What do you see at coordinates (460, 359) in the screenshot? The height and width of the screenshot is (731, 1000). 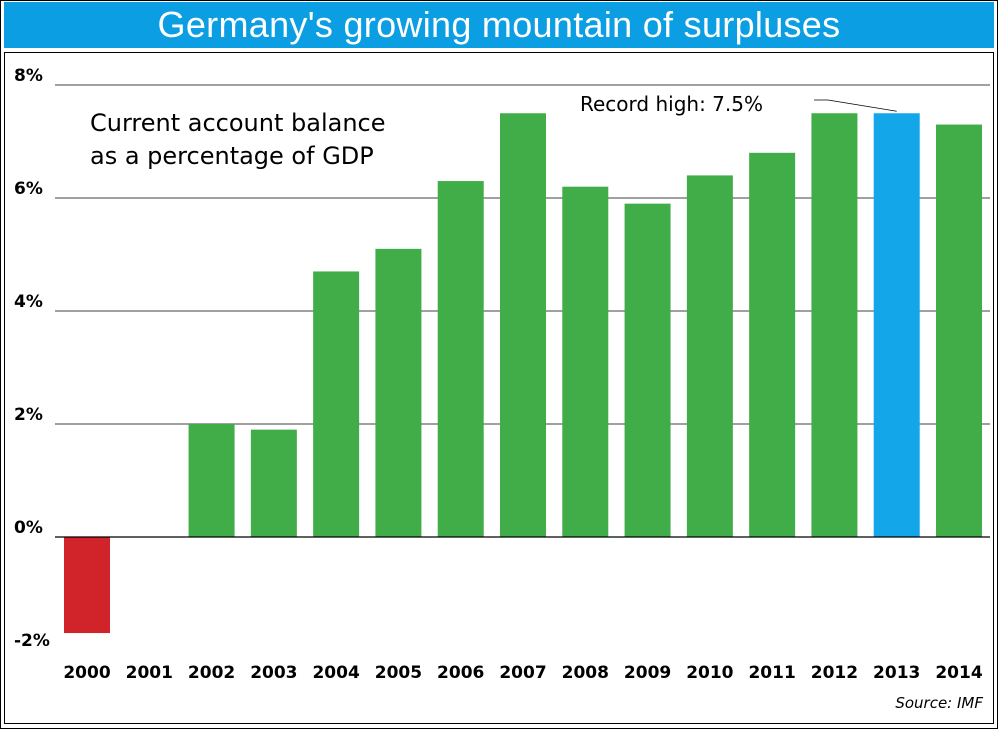 I see `bar-2006` at bounding box center [460, 359].